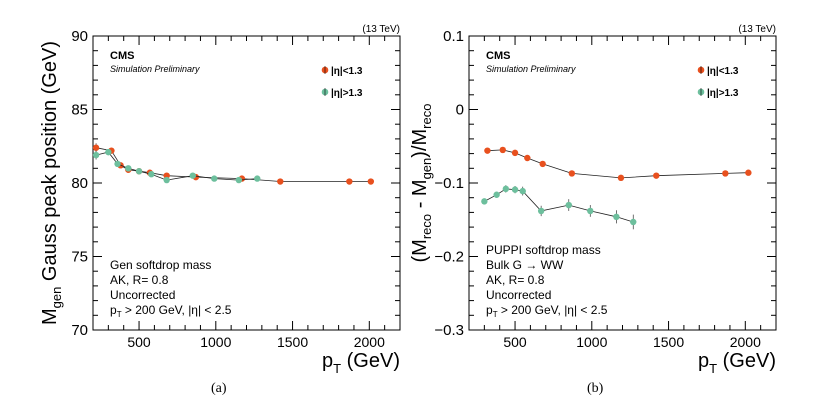 The width and height of the screenshot is (821, 404). Describe the element at coordinates (543, 250) in the screenshot. I see `annotation: PUPPI softdrop mass` at that location.